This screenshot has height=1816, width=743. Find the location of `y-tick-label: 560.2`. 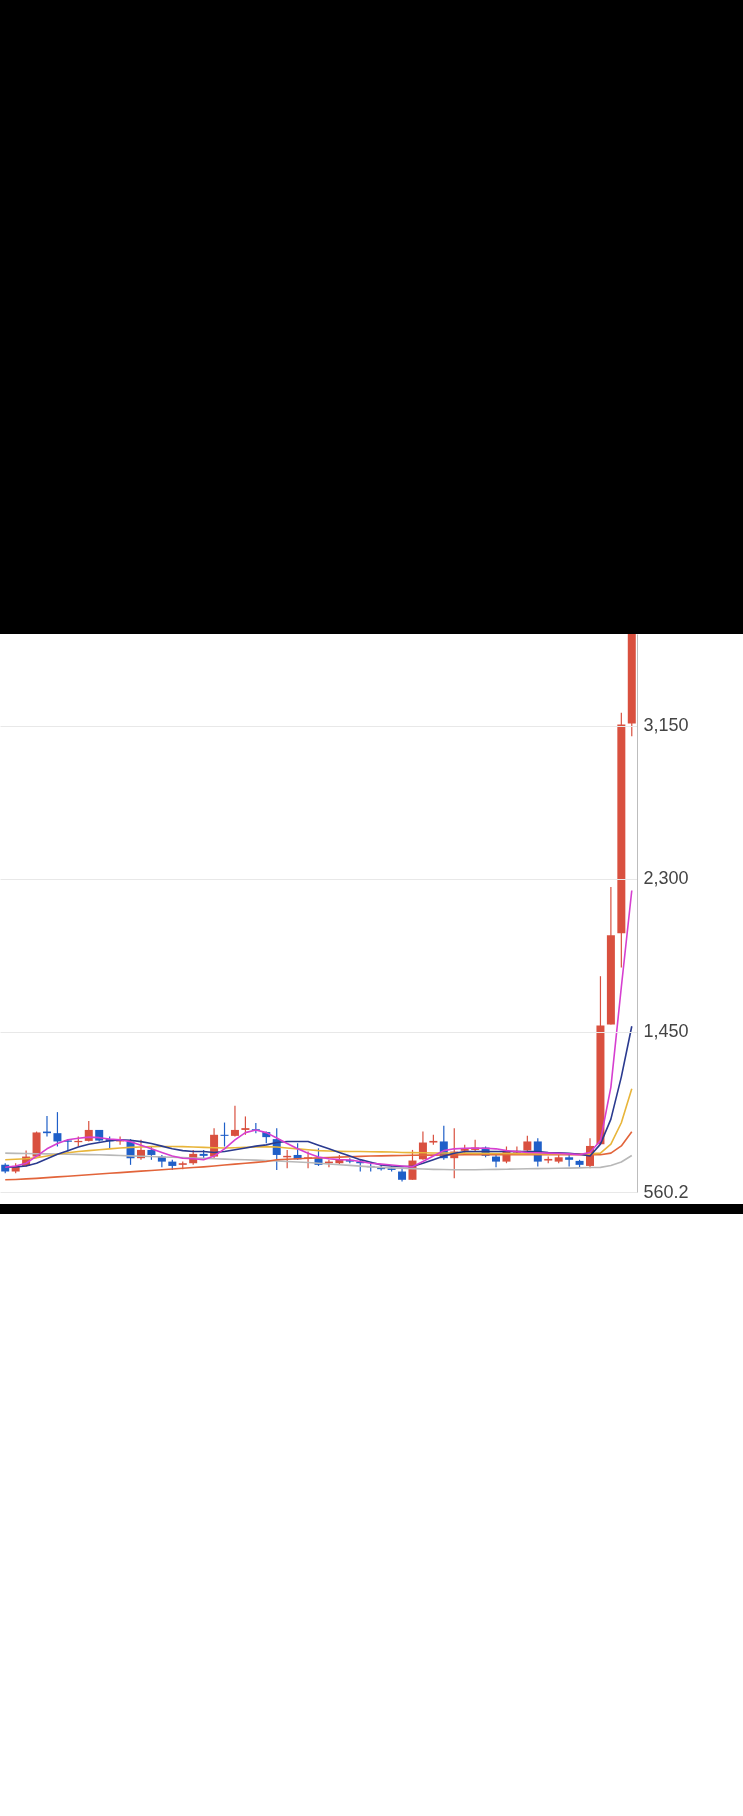

y-tick-label: 560.2 is located at coordinates (666, 1191).